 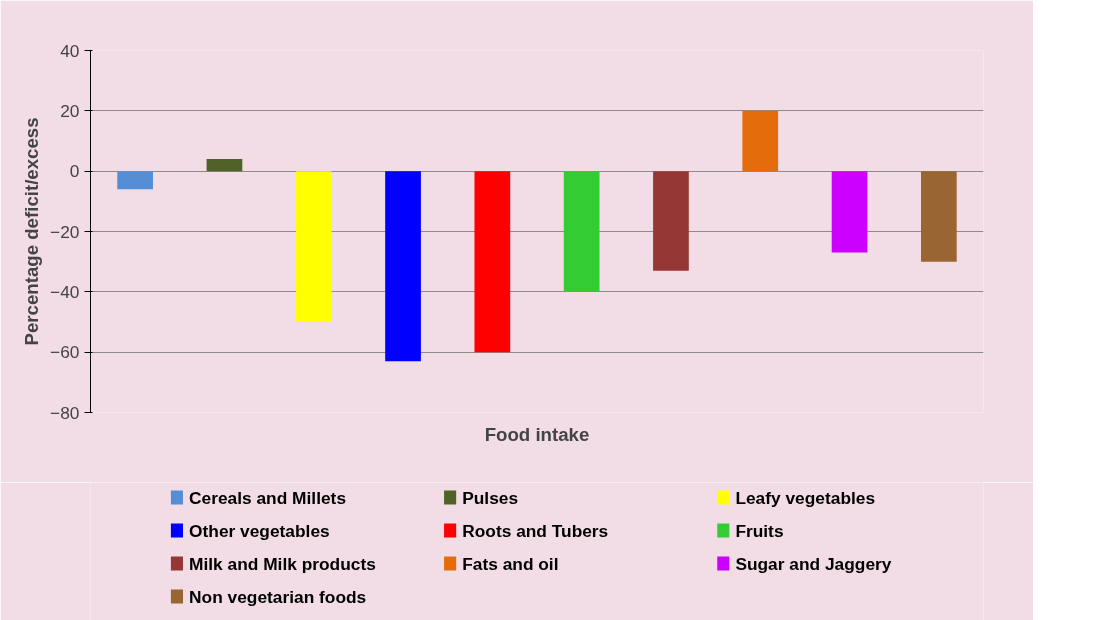 What do you see at coordinates (32, 231) in the screenshot?
I see `y-axis-title: Percentage deficit/excess` at bounding box center [32, 231].